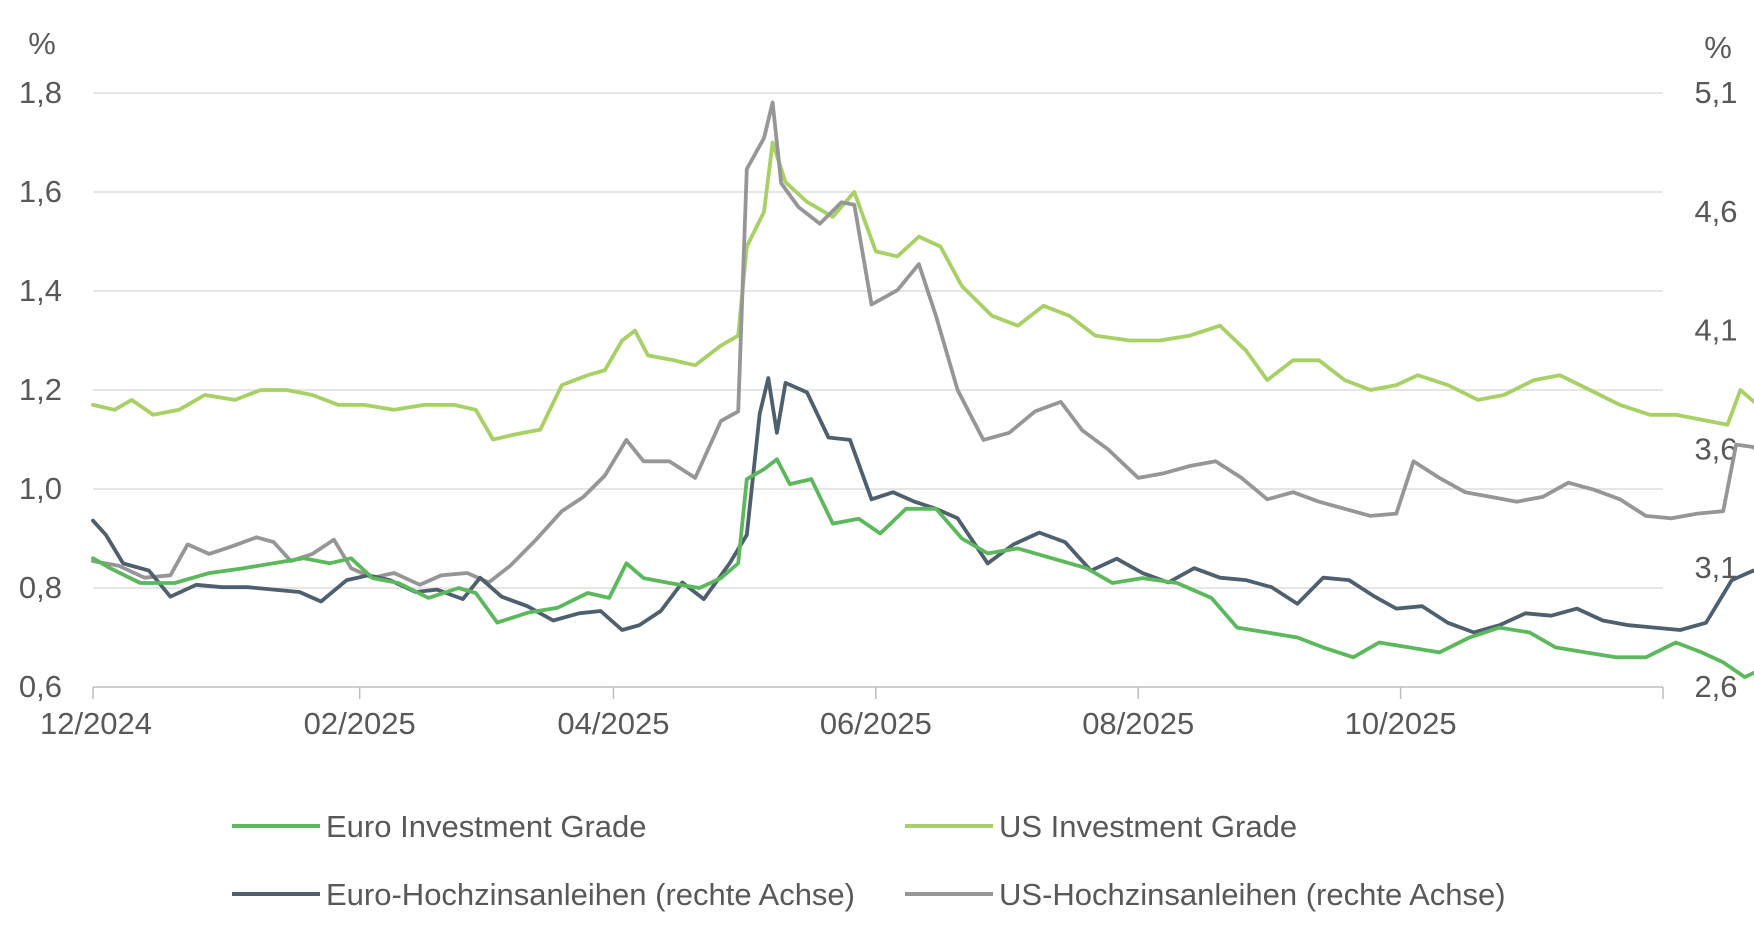  Describe the element at coordinates (40, 290) in the screenshot. I see `left-tick-label: 1,4` at that location.